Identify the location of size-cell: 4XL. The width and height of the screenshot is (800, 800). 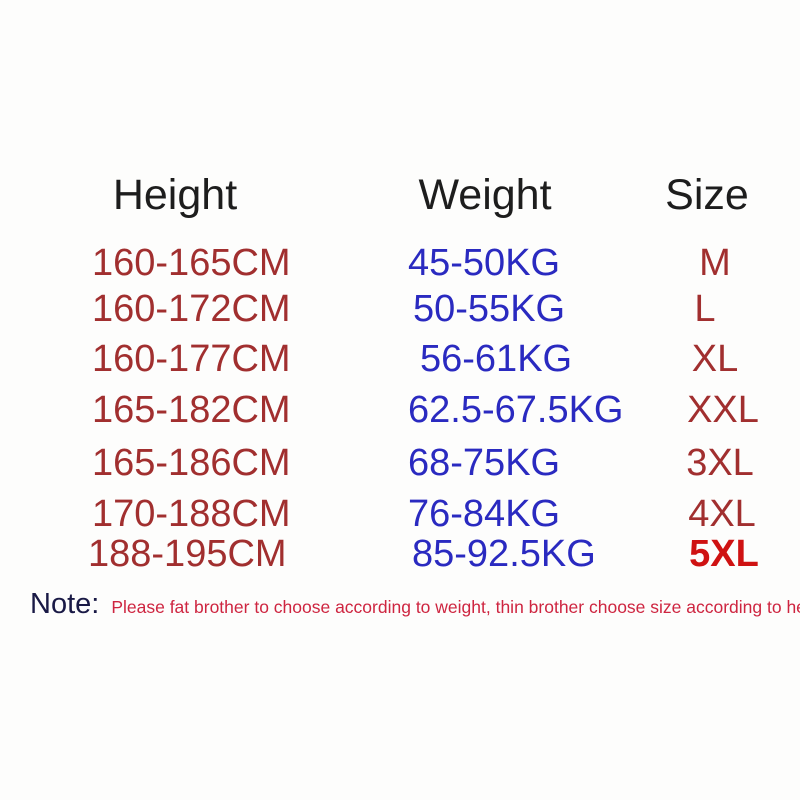
(722, 514).